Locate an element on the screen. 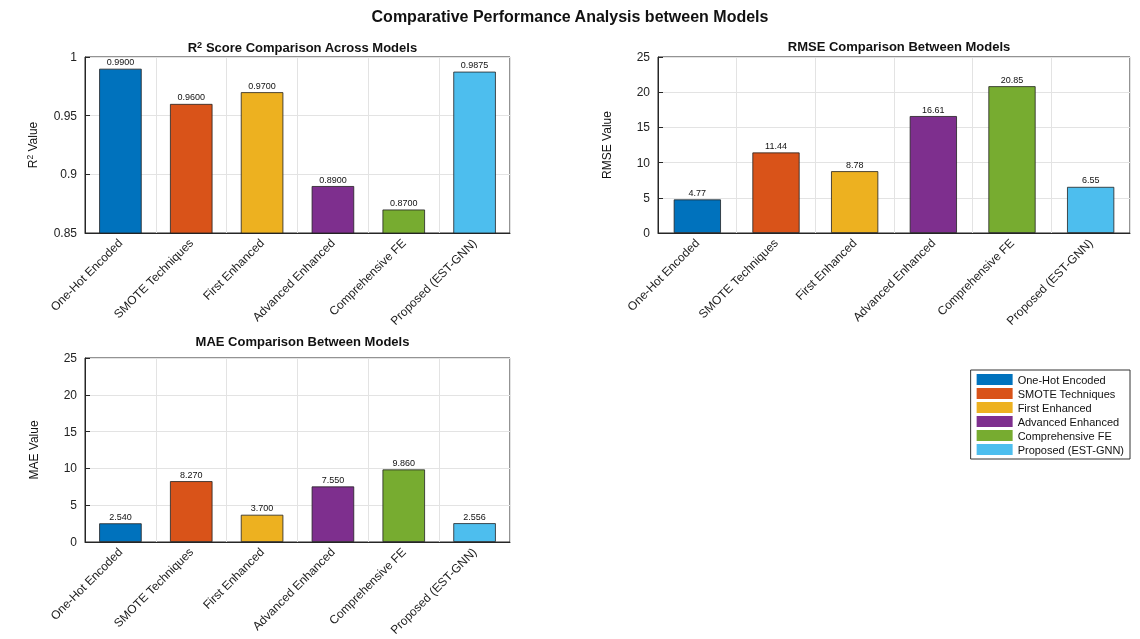 Image resolution: width=1140 pixels, height=639 pixels. legend-label: Advanced Enhanced is located at coordinates (1068, 421).